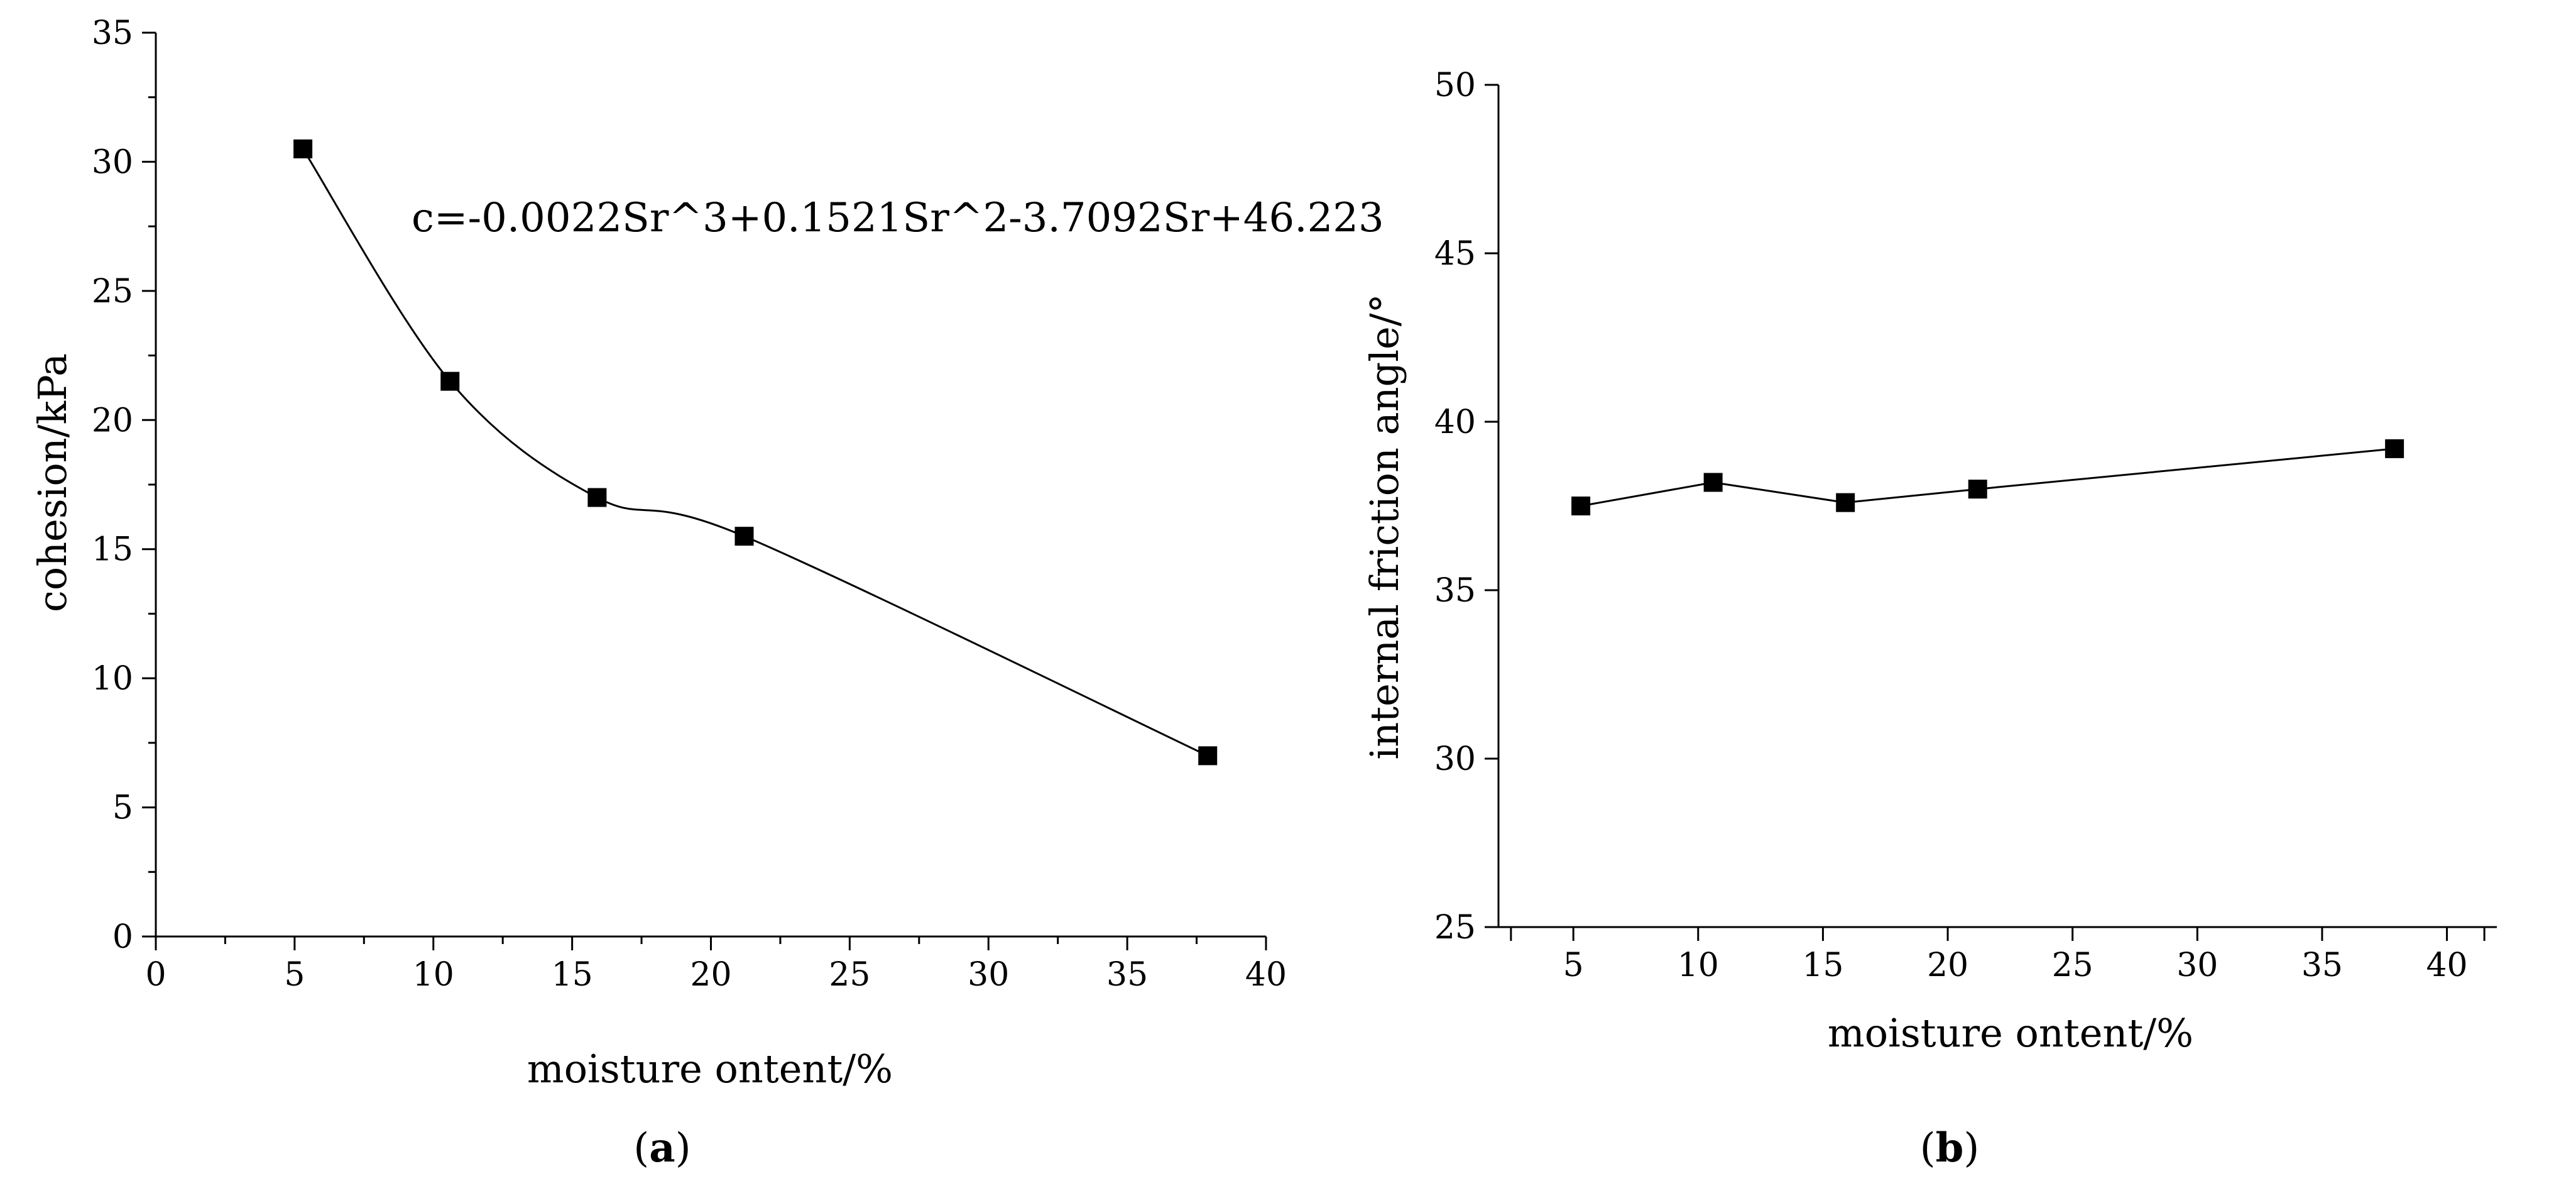 This screenshot has height=1181, width=2576. What do you see at coordinates (1266, 975) in the screenshot?
I see `chart-a-x-tick-label: 40` at bounding box center [1266, 975].